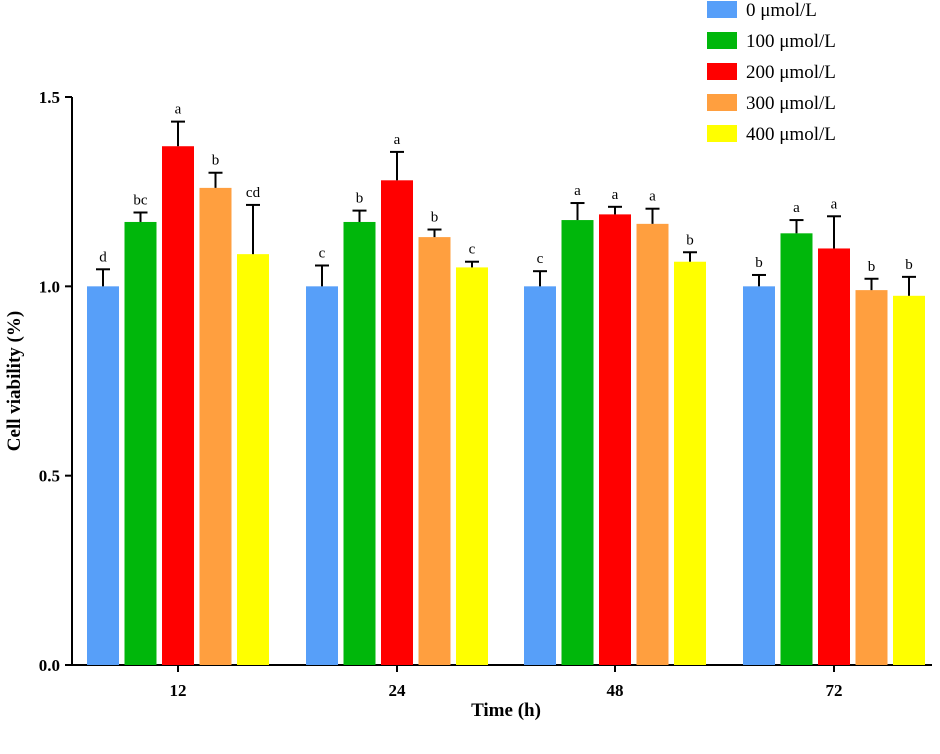 The height and width of the screenshot is (754, 940). Describe the element at coordinates (506, 710) in the screenshot. I see `x-axis-title: Time (h)` at that location.